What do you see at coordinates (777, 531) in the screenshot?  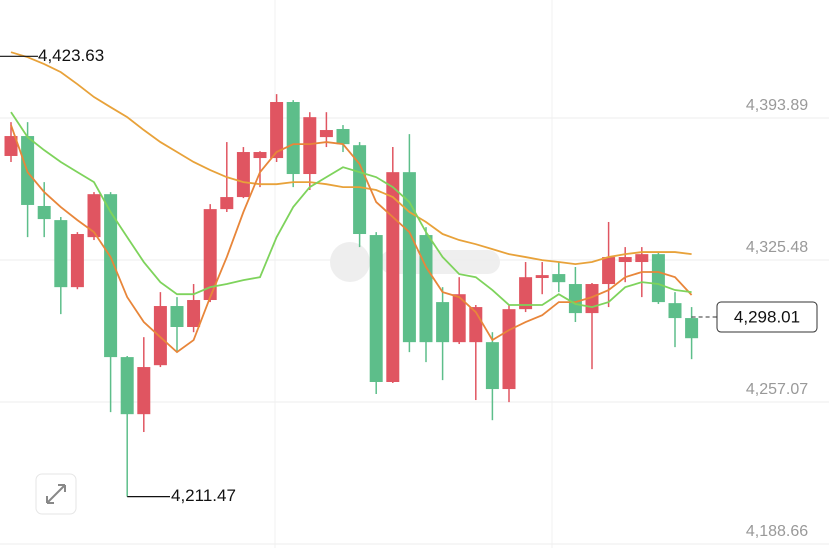 I see `y-tick-label: 4,188.66` at bounding box center [777, 531].